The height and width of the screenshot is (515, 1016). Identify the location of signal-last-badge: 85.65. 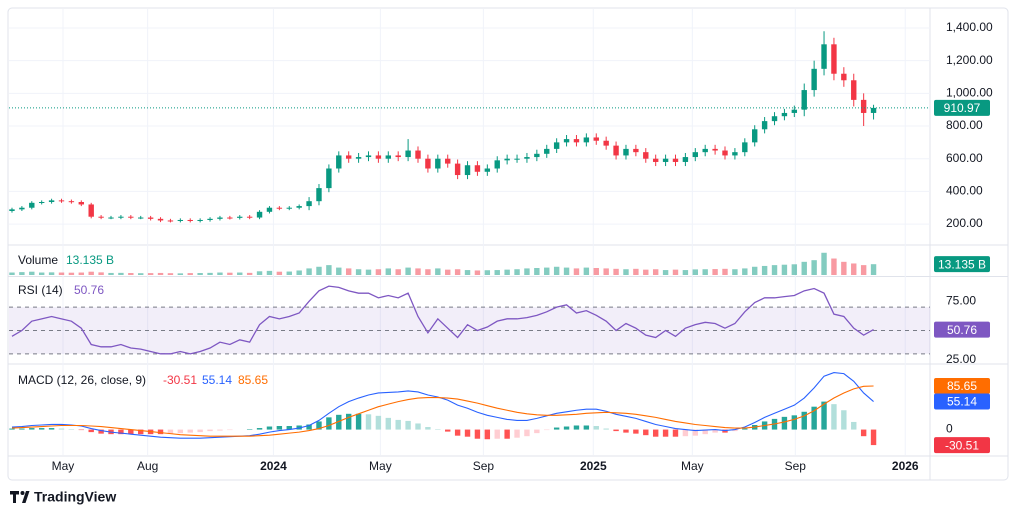
(962, 386).